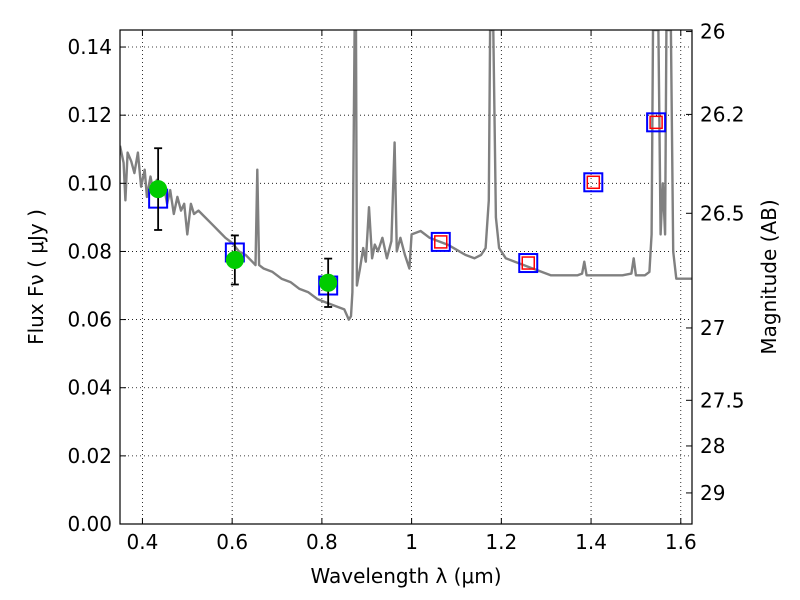 The height and width of the screenshot is (600, 800). What do you see at coordinates (681, 542) in the screenshot?
I see `x-tick-label: 1.6` at bounding box center [681, 542].